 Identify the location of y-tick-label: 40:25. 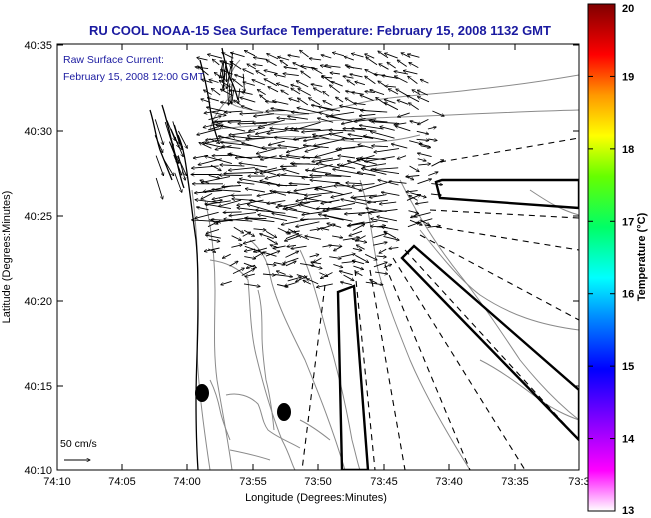
(38, 217).